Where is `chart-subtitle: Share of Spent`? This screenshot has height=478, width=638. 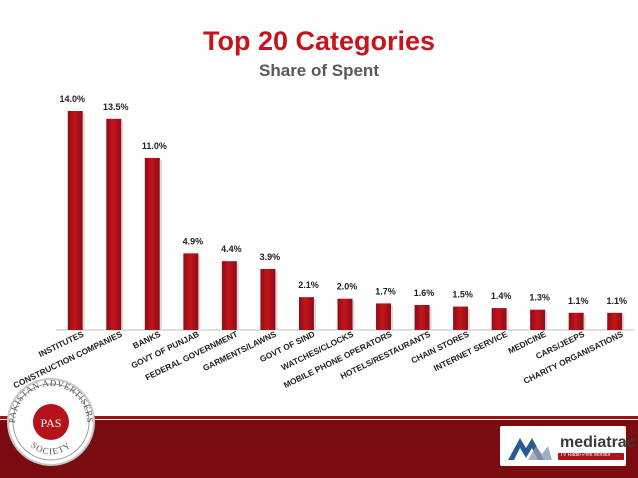 chart-subtitle: Share of Spent is located at coordinates (319, 70).